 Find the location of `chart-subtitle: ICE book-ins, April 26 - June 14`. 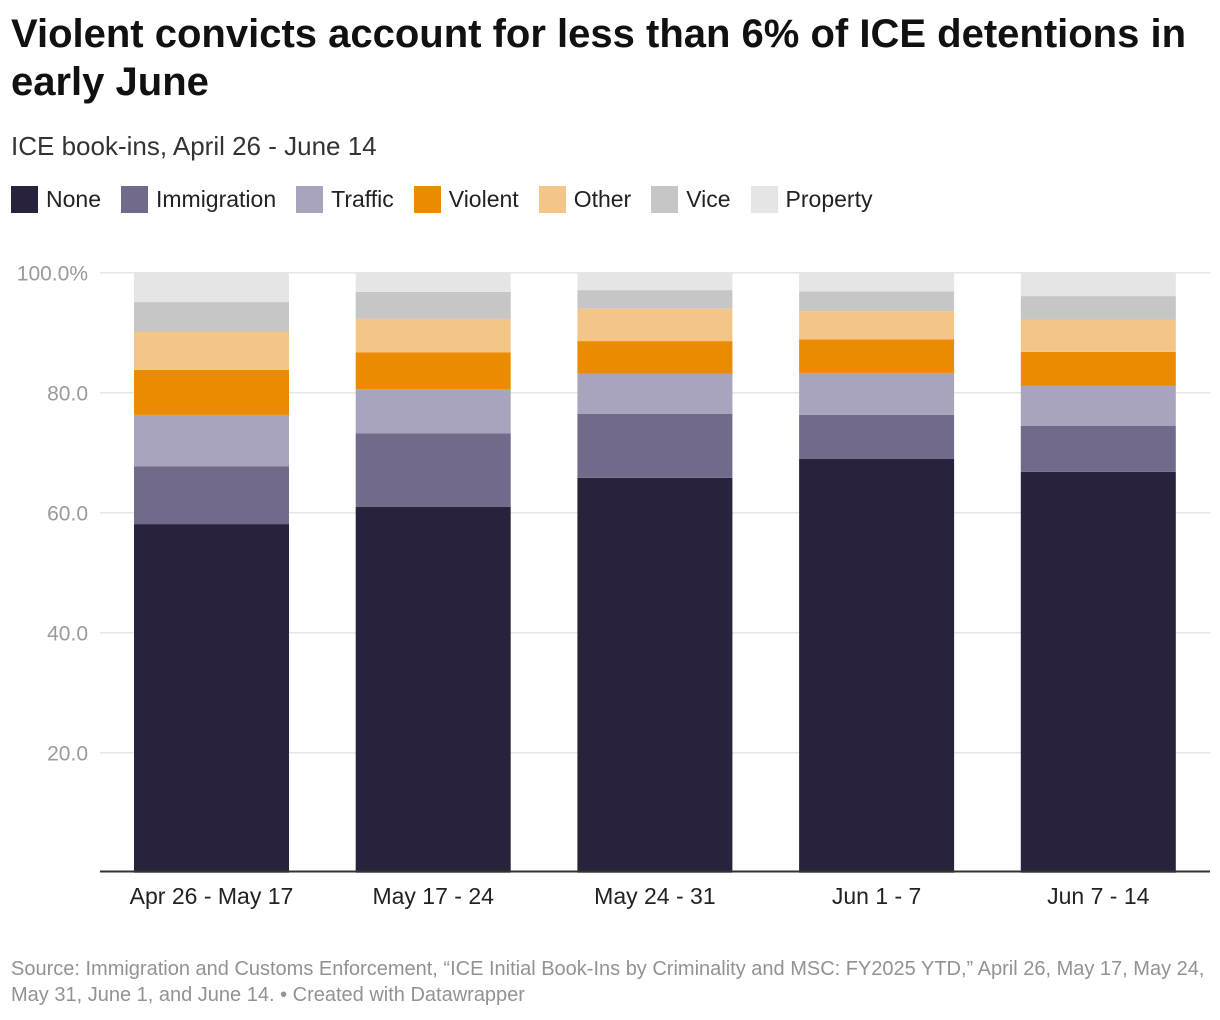

chart-subtitle: ICE book-ins, April 26 - June 14 is located at coordinates (194, 146).